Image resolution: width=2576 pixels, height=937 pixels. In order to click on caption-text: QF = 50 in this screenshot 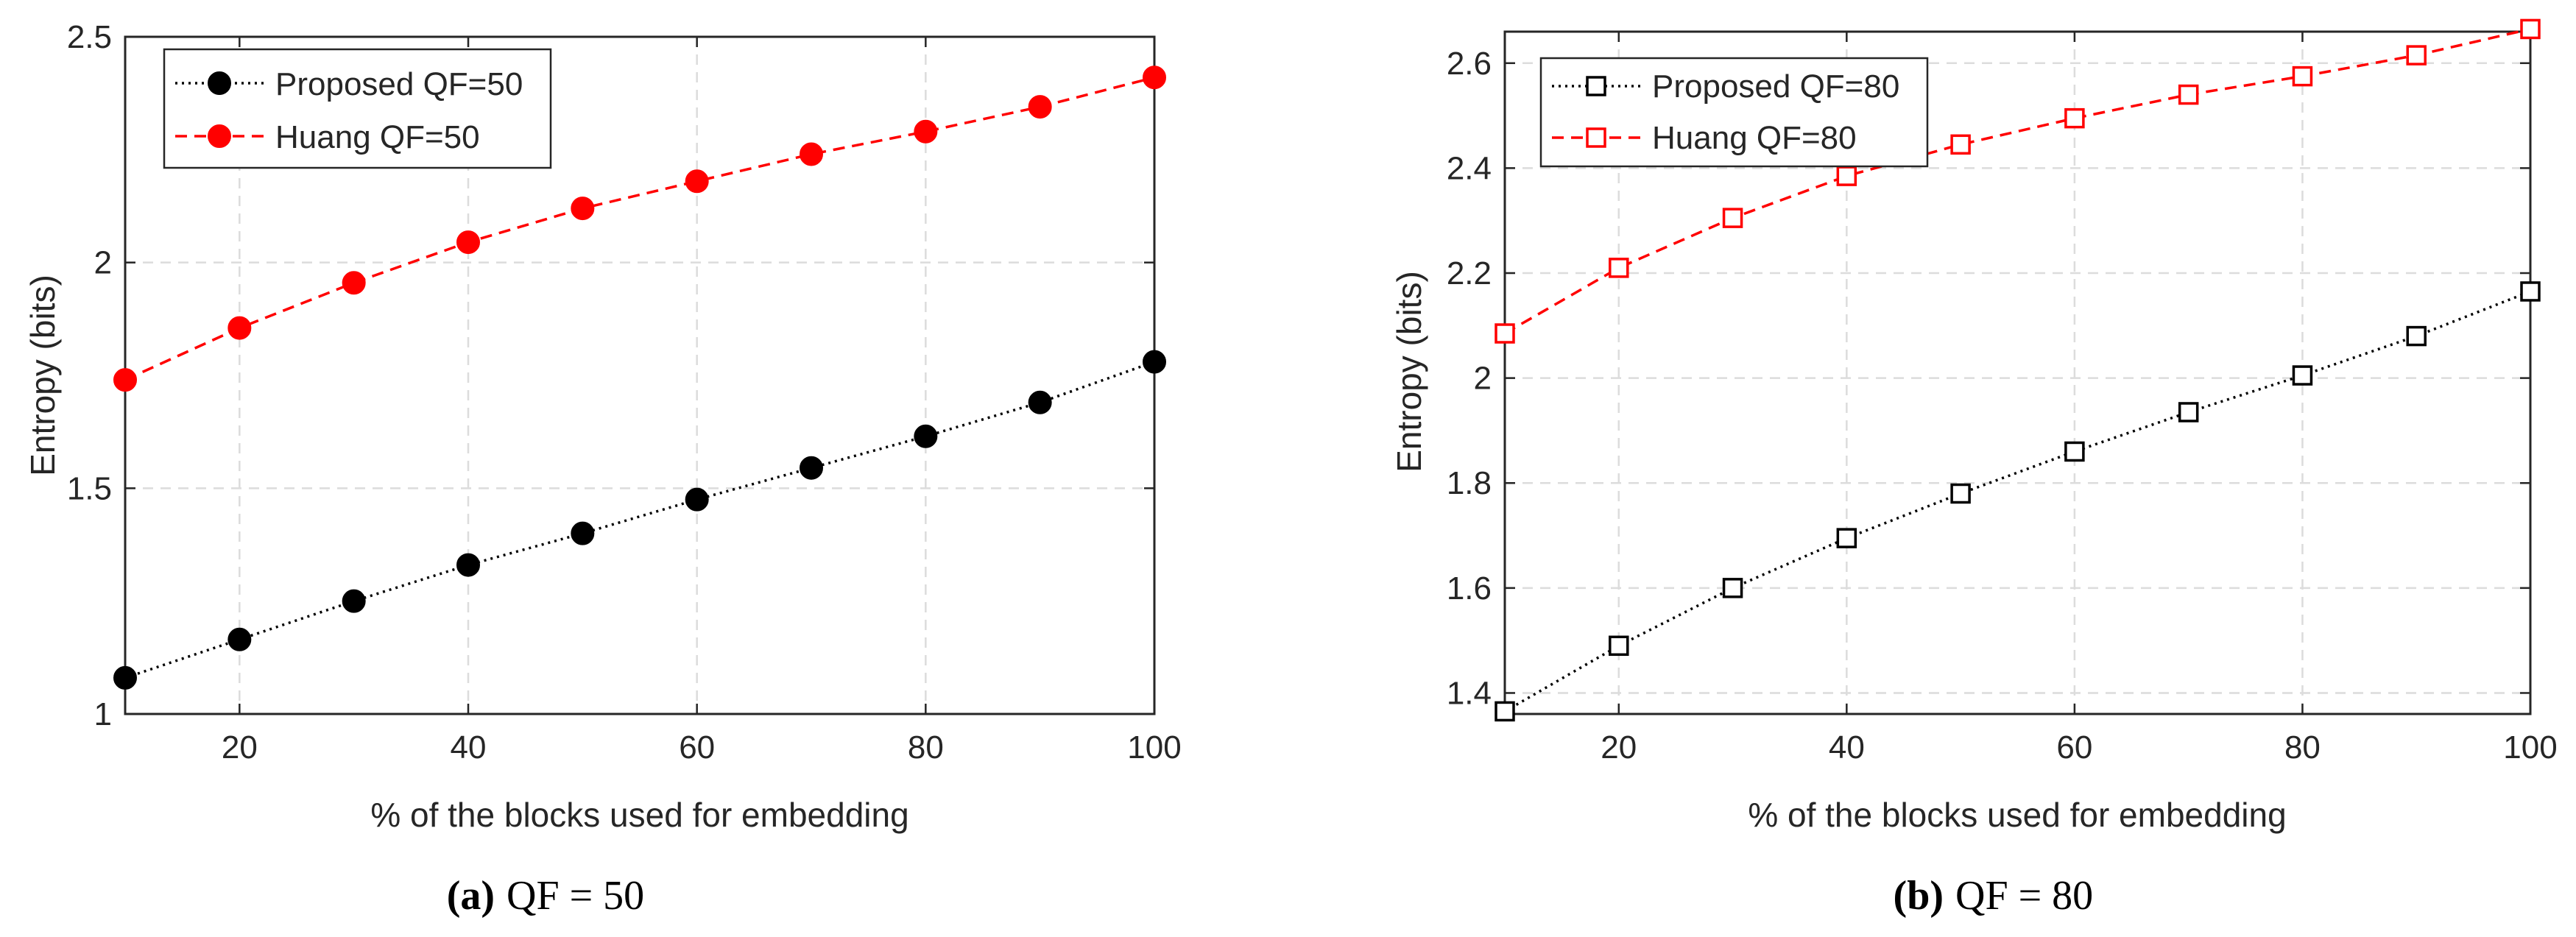, I will do `click(575, 896)`.